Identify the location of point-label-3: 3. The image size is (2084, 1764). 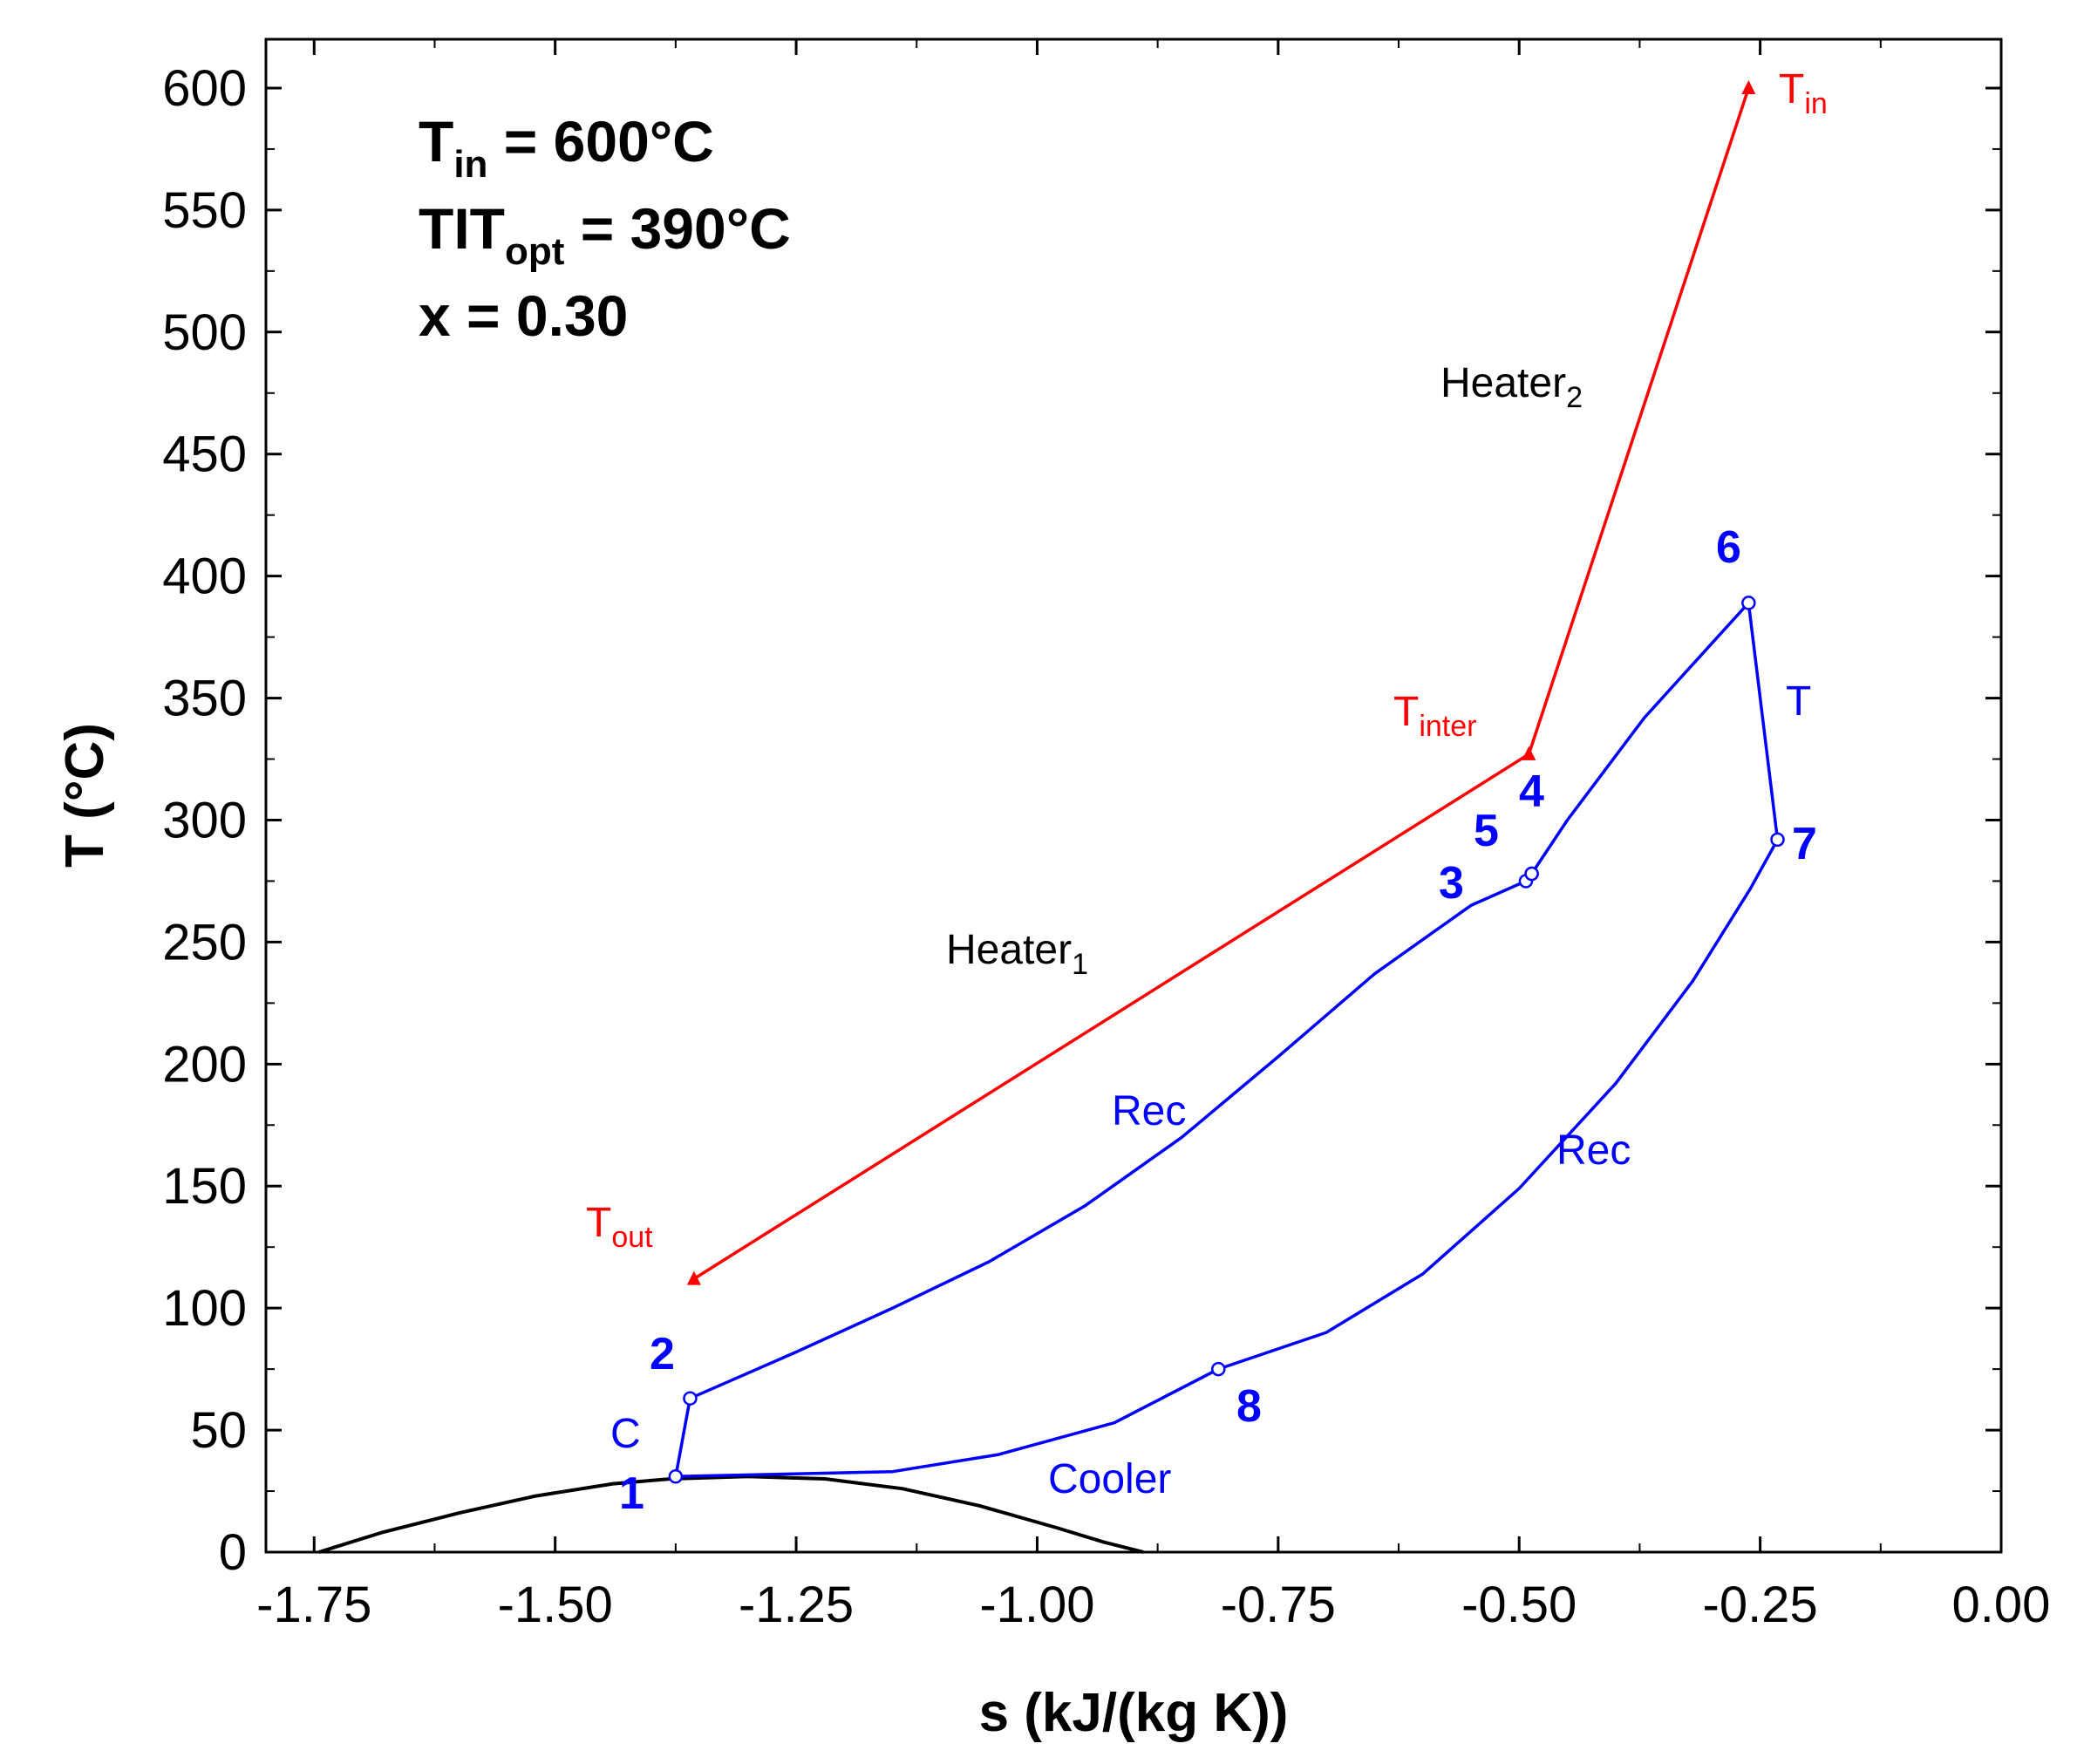
(1451, 883).